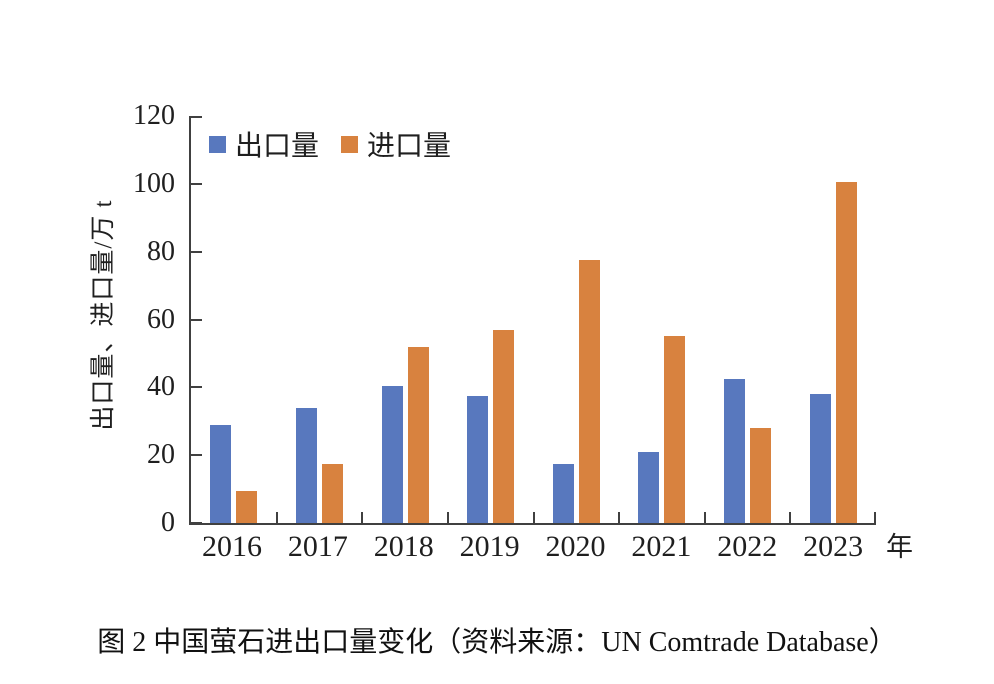  Describe the element at coordinates (231, 546) in the screenshot. I see `x-year-label: 2016` at that location.